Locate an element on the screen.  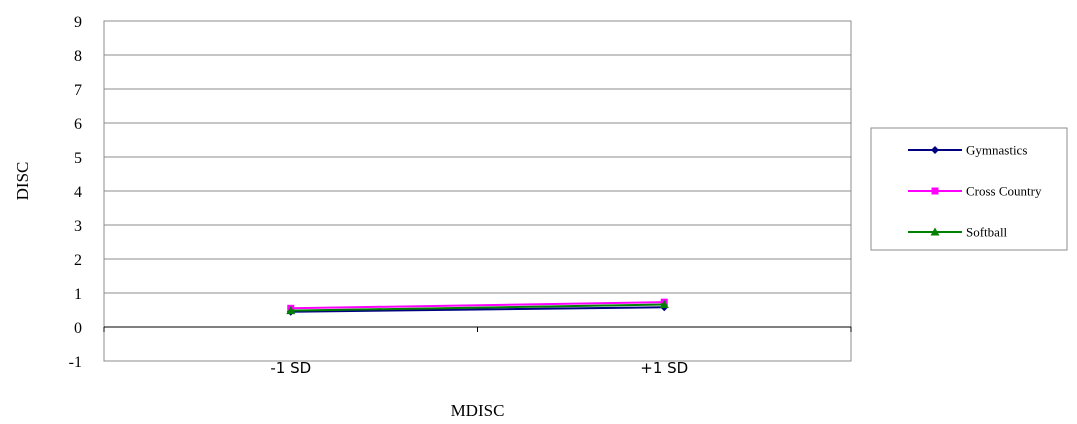
y-tick-label: 2 is located at coordinates (78, 260).